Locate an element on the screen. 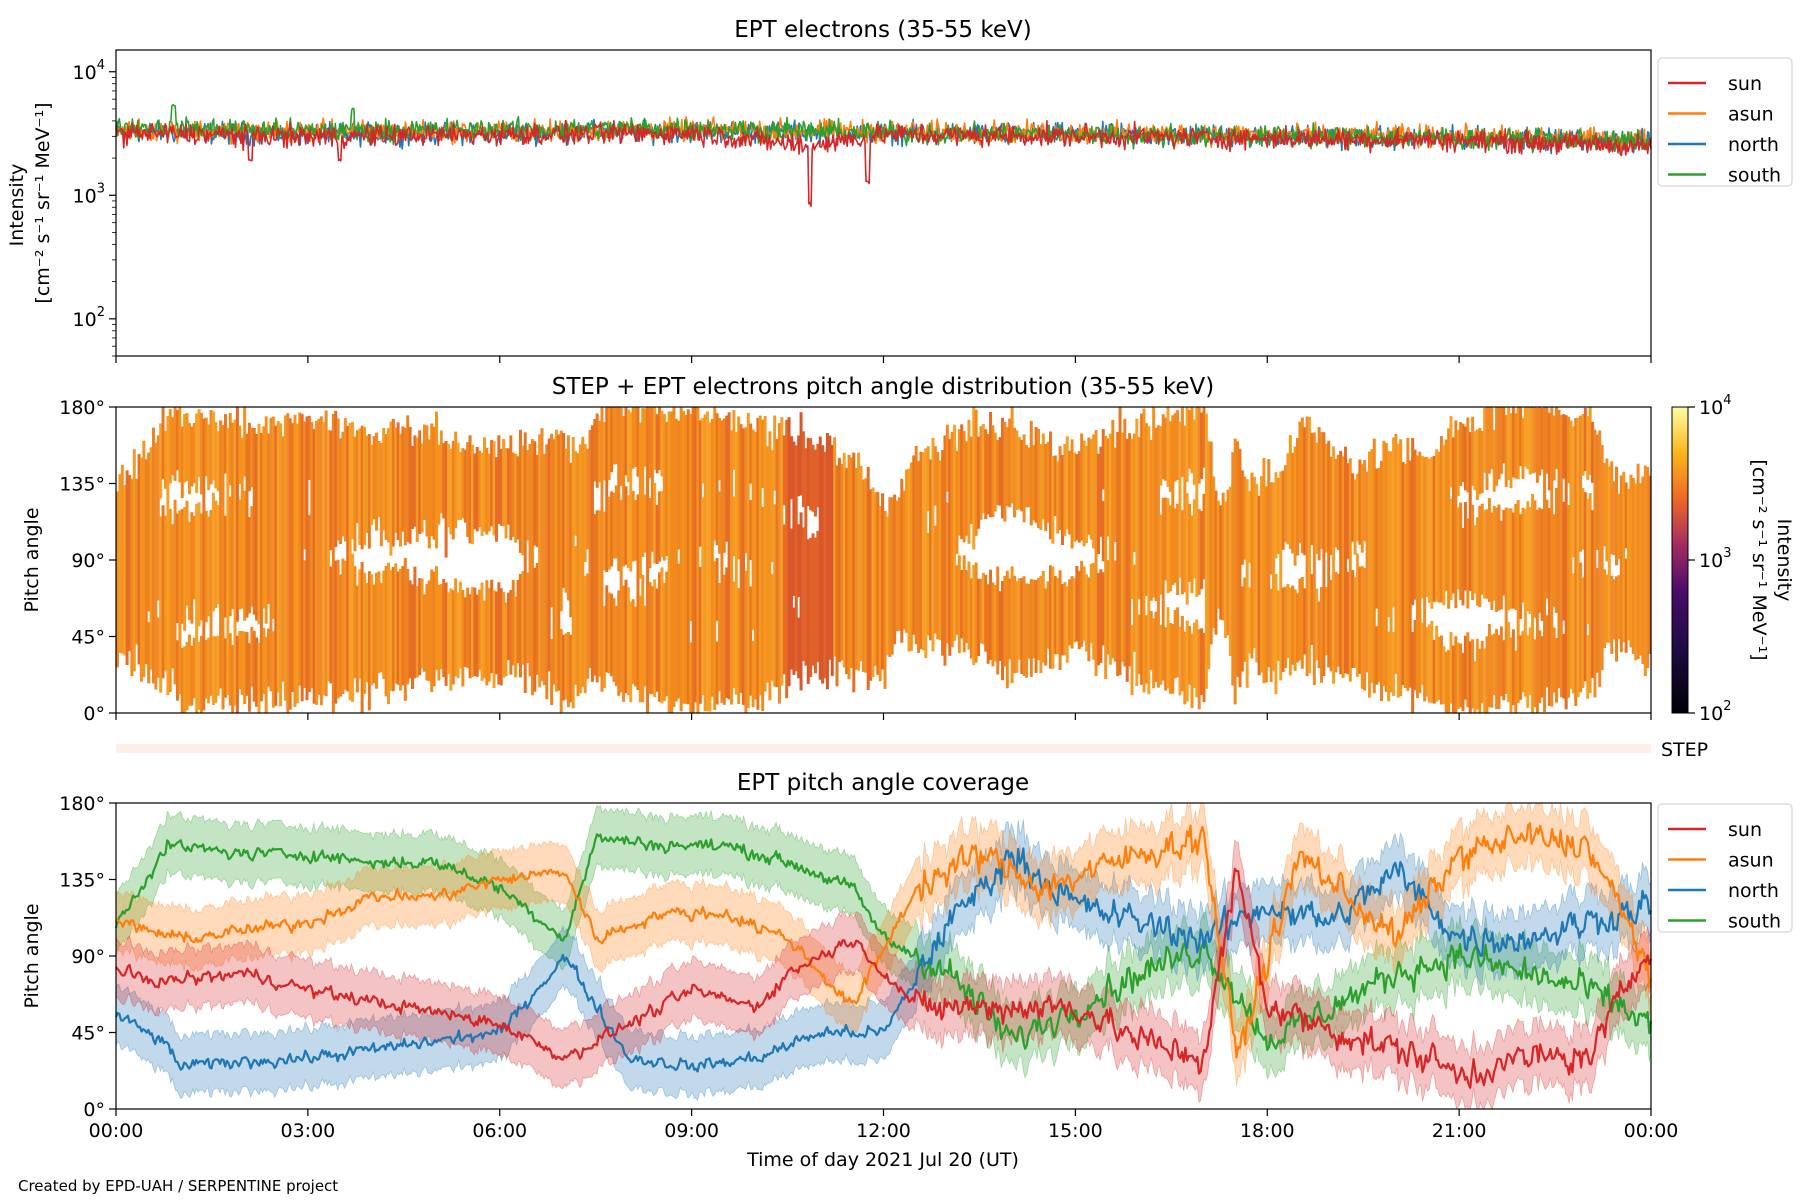 The height and width of the screenshot is (1200, 1800). panel1-series-group is located at coordinates (883, 155).